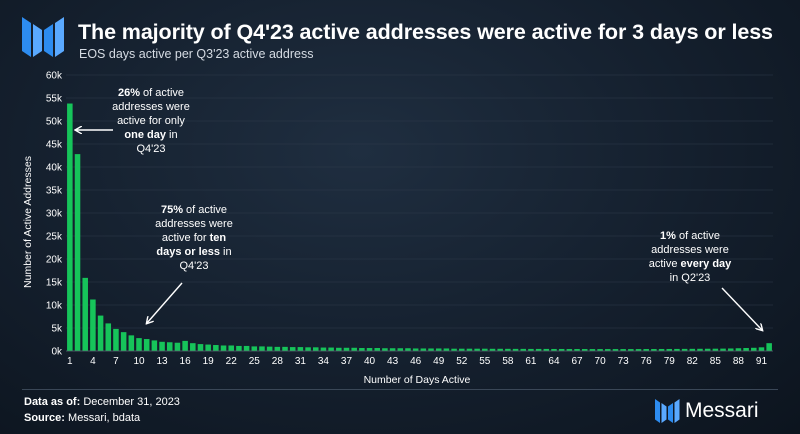 The image size is (800, 434). What do you see at coordinates (278, 361) in the screenshot?
I see `x-tick-label: 28` at bounding box center [278, 361].